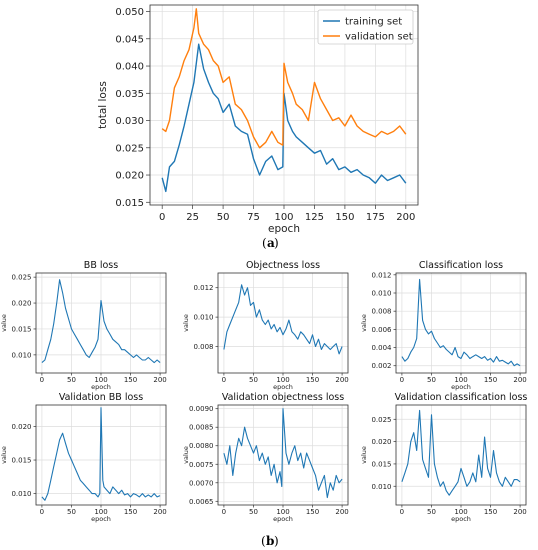  Describe the element at coordinates (263, 541) in the screenshot. I see `caption-b-open: (` at that location.